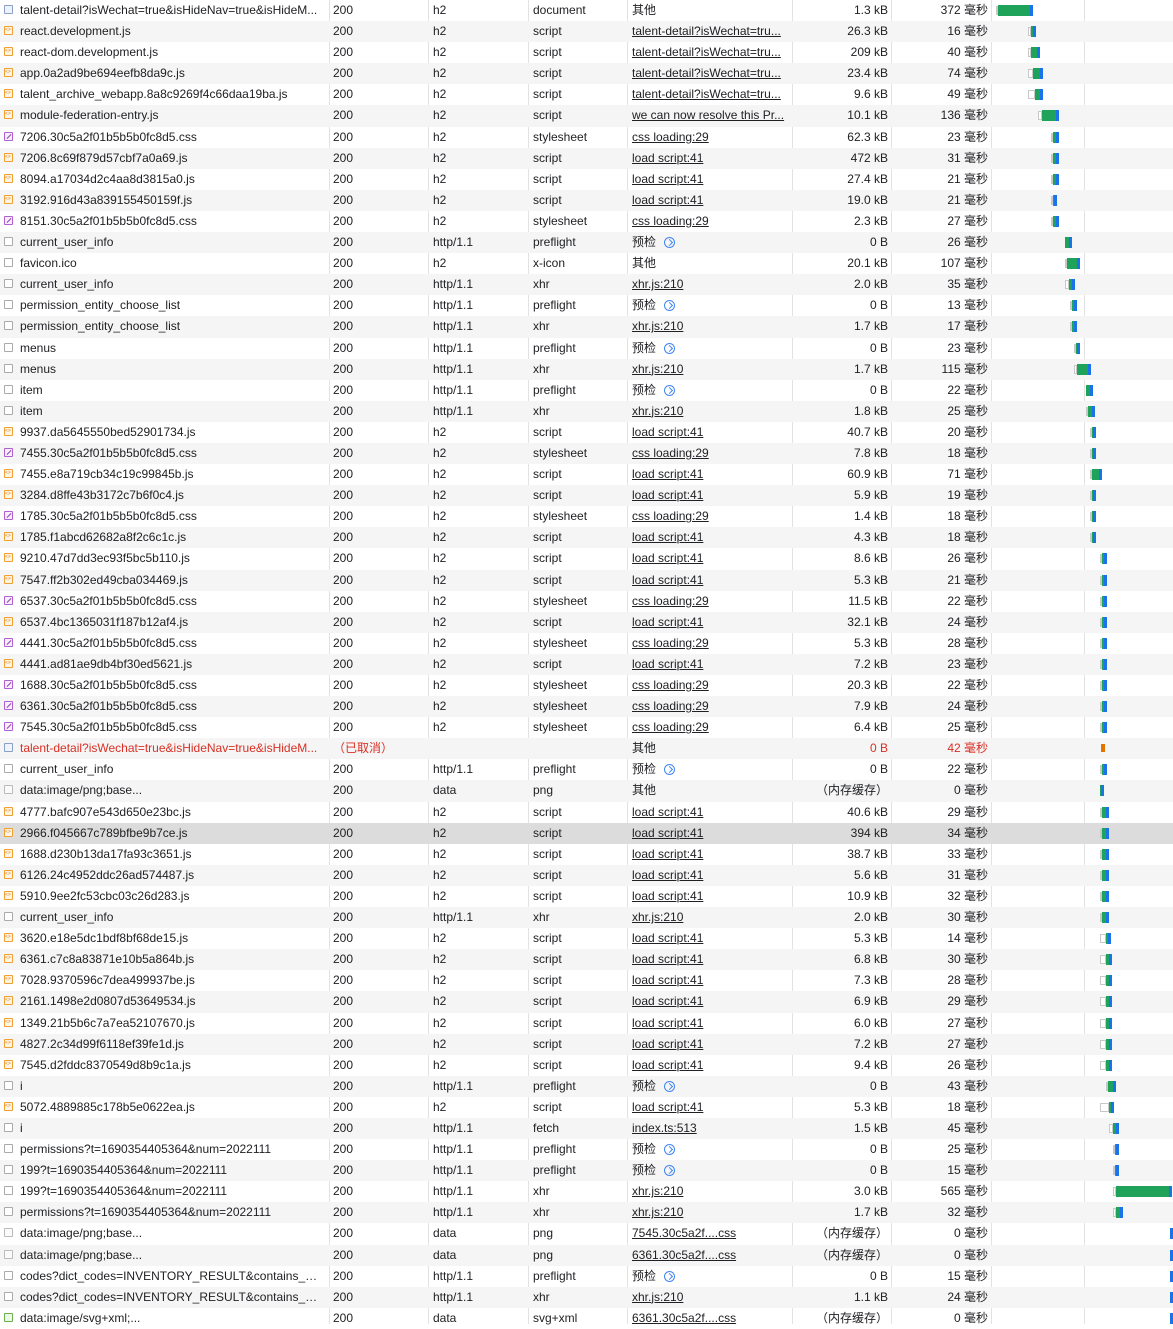 The width and height of the screenshot is (1173, 1329). What do you see at coordinates (586, 263) in the screenshot?
I see `table-row: favicon.ico 200 h2 x-icon 其他 20.1 kB 107 毫秒` at bounding box center [586, 263].